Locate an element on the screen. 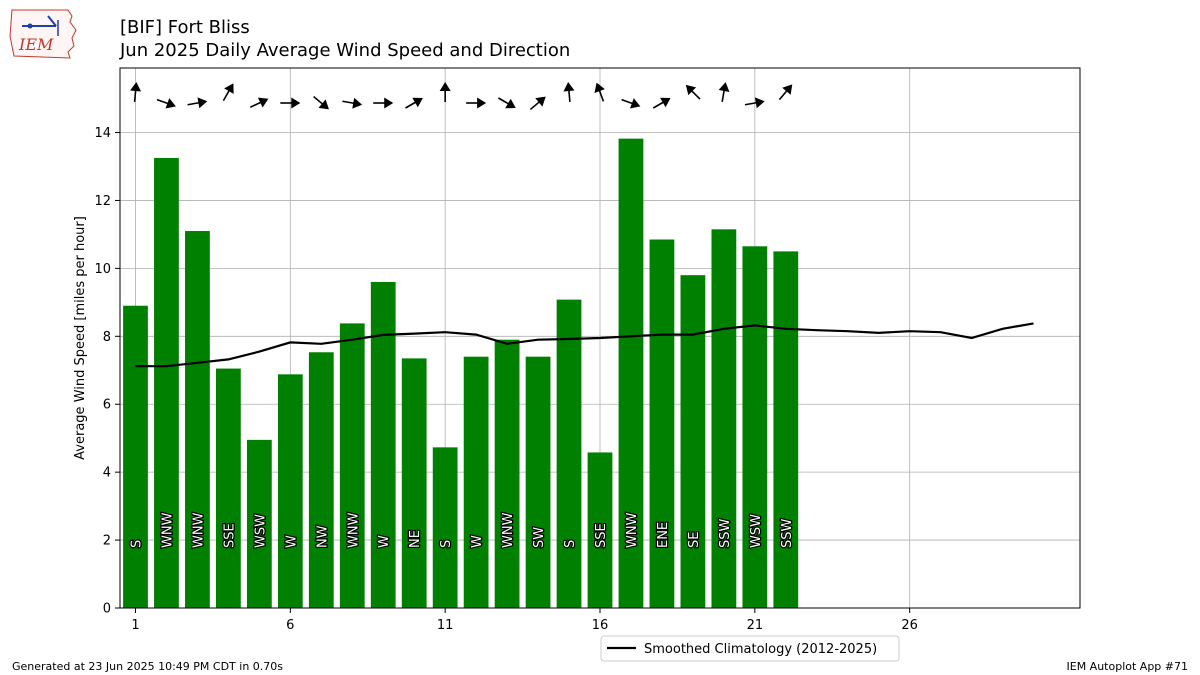  footer-app-label: IEM Autoplot App #71 is located at coordinates (1127, 666).